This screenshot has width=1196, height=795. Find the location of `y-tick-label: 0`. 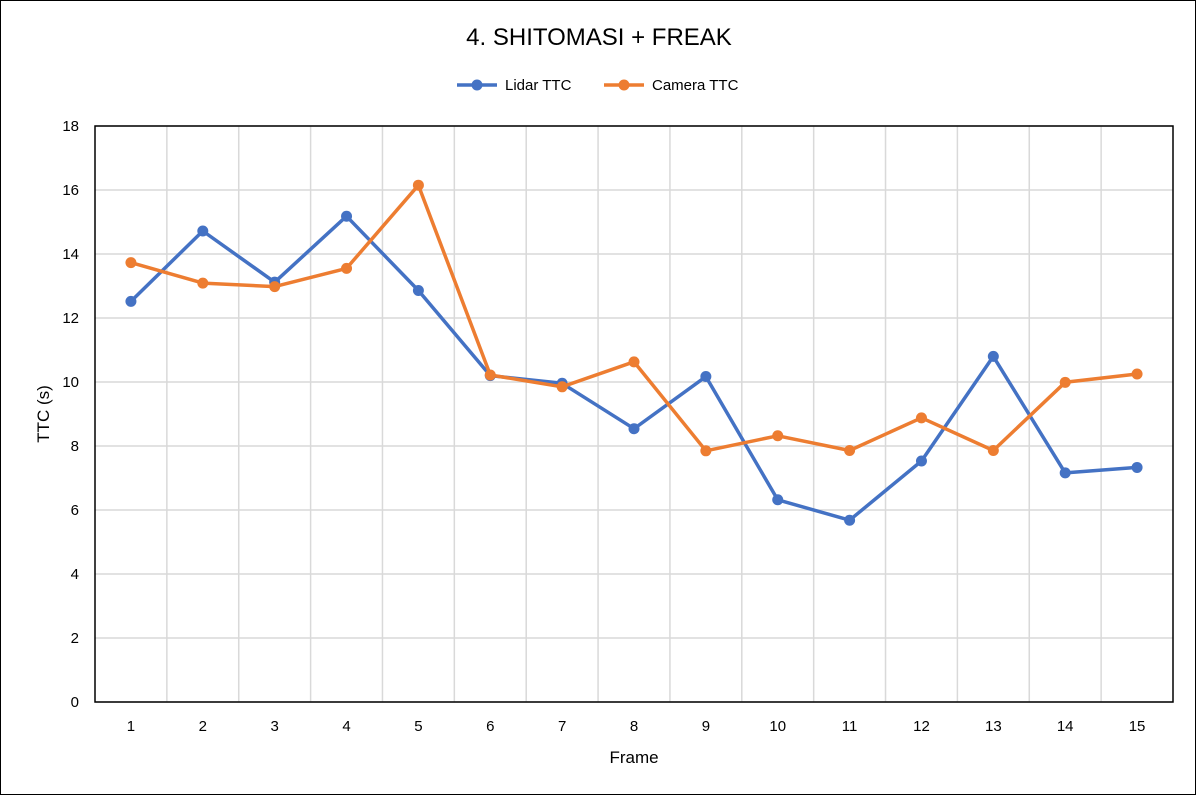

y-tick-label: 0 is located at coordinates (75, 702).